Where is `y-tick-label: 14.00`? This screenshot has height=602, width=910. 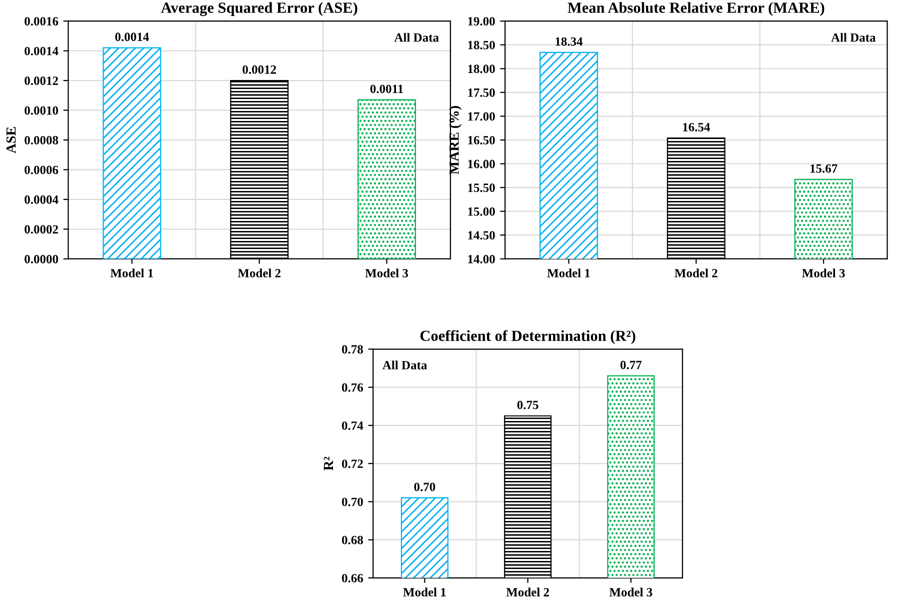
y-tick-label: 14.00 is located at coordinates (481, 259).